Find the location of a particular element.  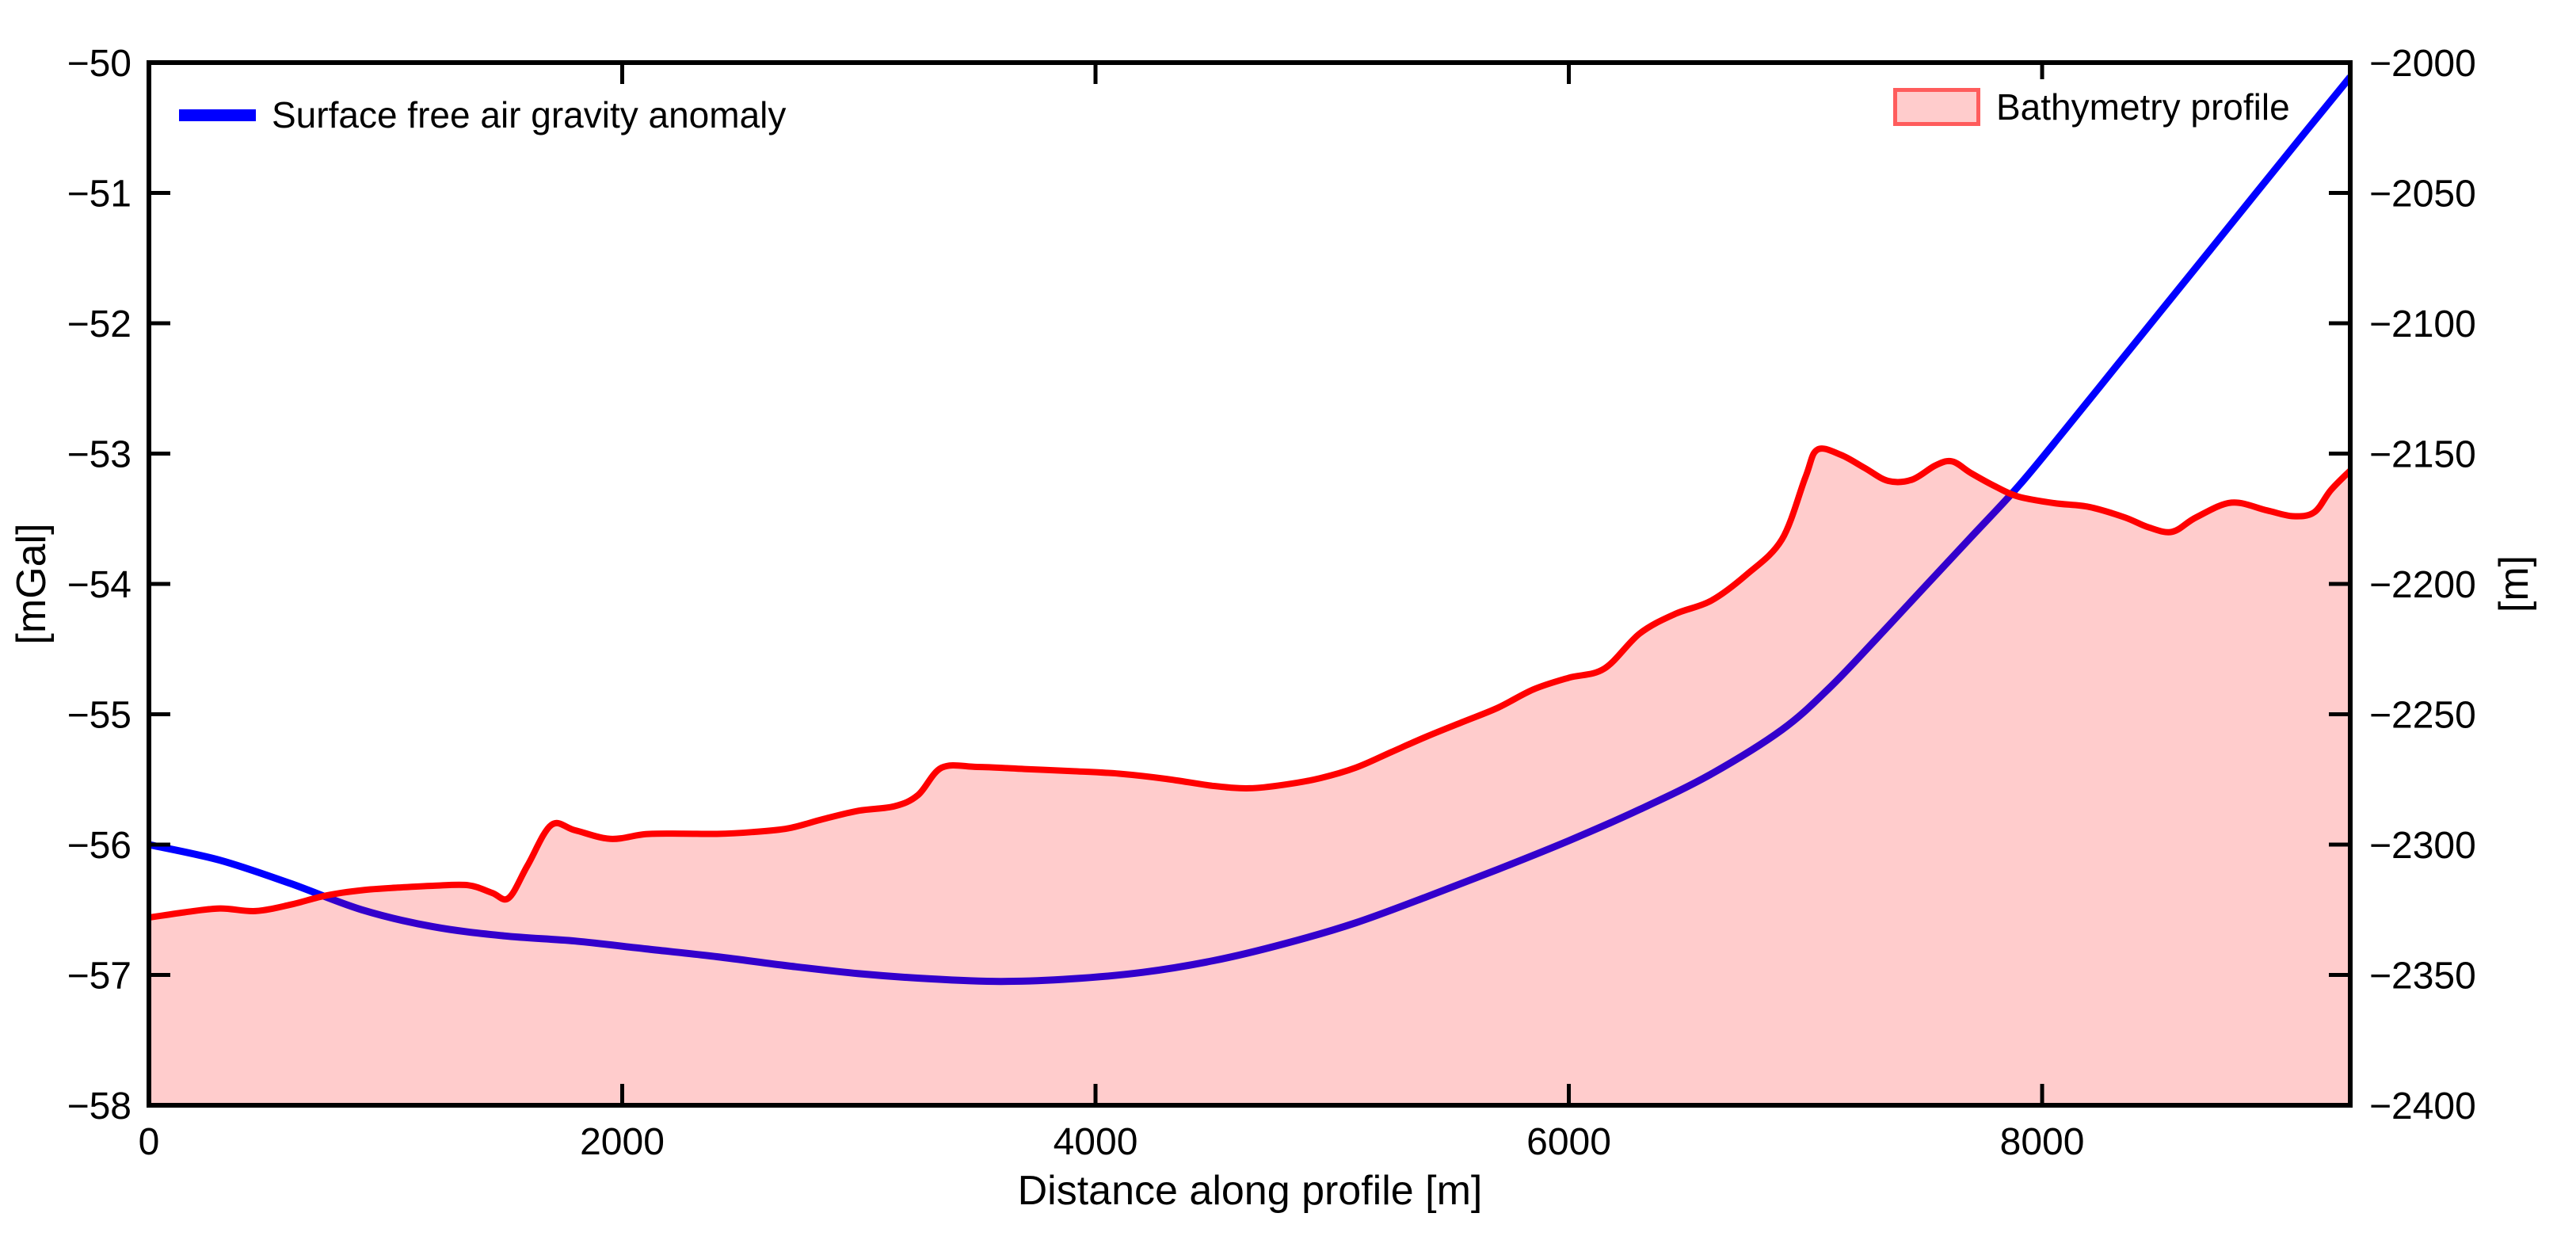

bathymetry-patch-swatch is located at coordinates (1936, 107).